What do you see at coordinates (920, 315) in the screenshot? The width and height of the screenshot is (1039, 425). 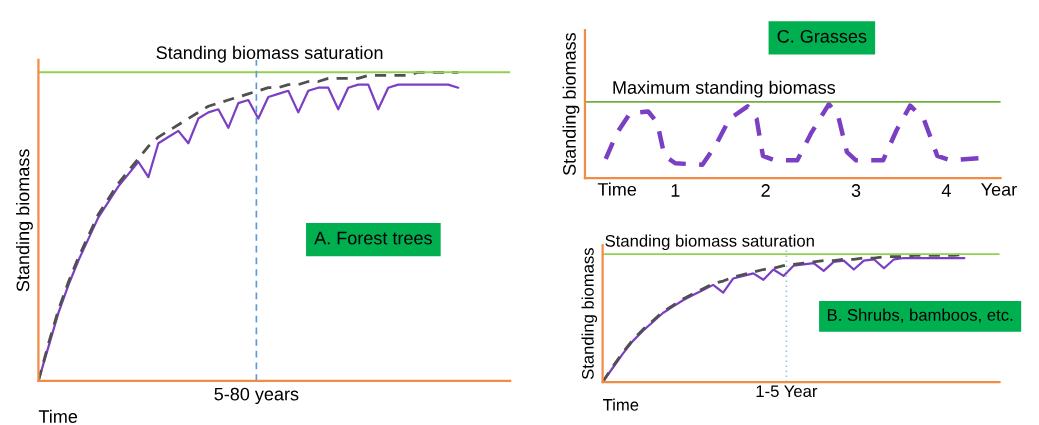 I see `annotation: B. Shrubs, bamboos, etc.` at bounding box center [920, 315].